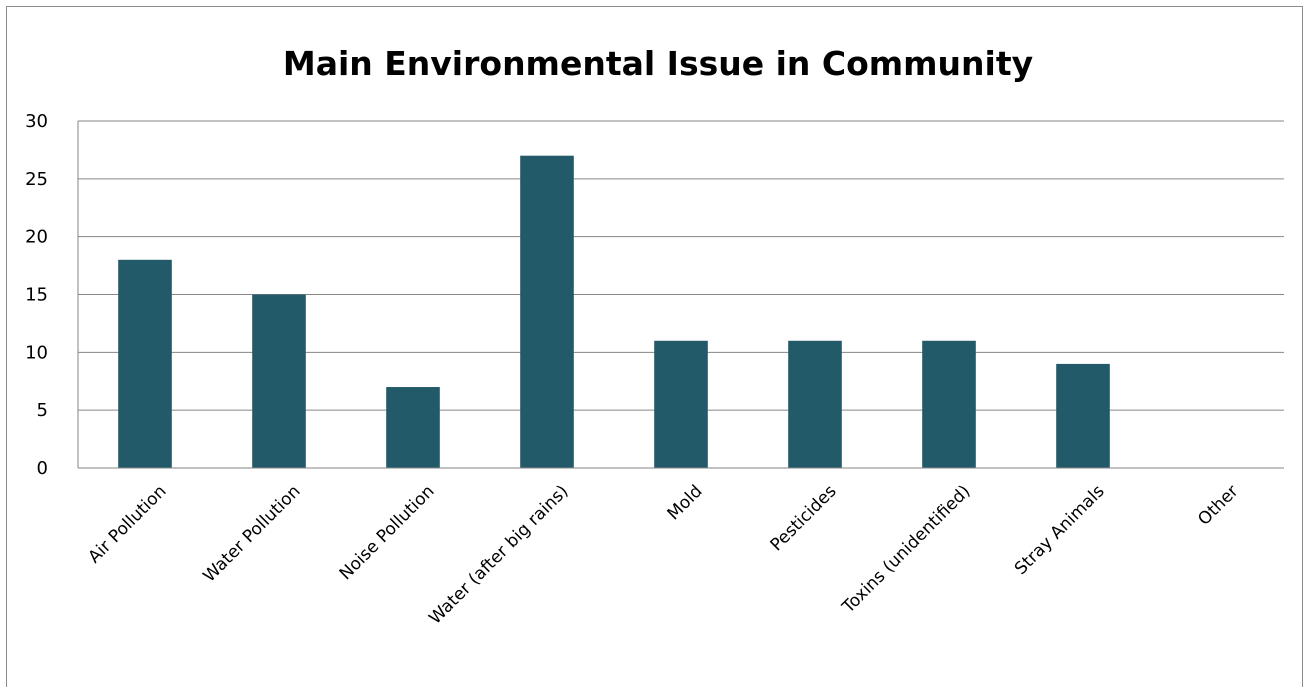 This screenshot has height=687, width=1307. Describe the element at coordinates (685, 502) in the screenshot. I see `x-category-label: Mold` at that location.